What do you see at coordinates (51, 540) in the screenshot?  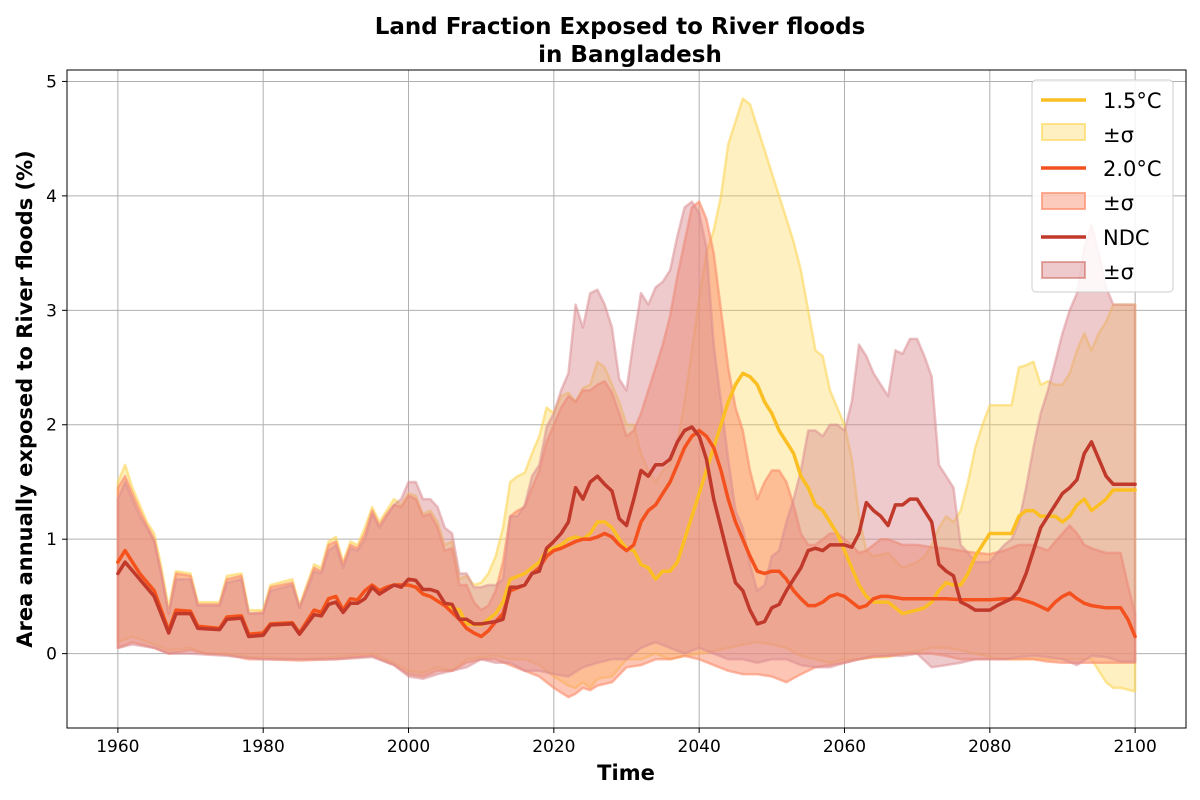 I see `y-tick-label: 1` at bounding box center [51, 540].